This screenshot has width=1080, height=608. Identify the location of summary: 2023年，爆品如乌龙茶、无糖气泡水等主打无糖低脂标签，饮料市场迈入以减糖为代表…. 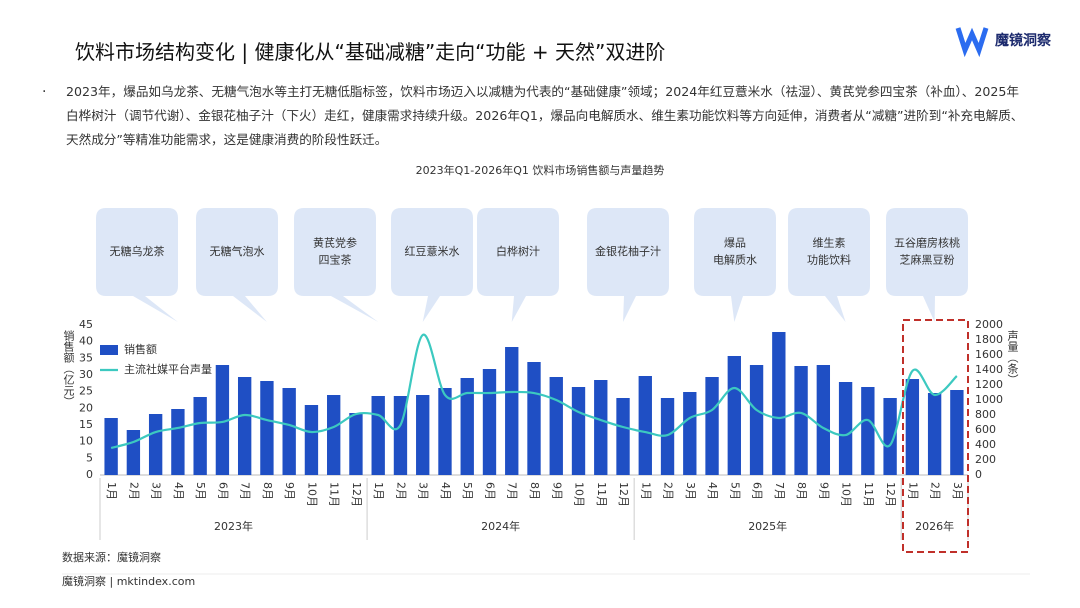
(545, 115).